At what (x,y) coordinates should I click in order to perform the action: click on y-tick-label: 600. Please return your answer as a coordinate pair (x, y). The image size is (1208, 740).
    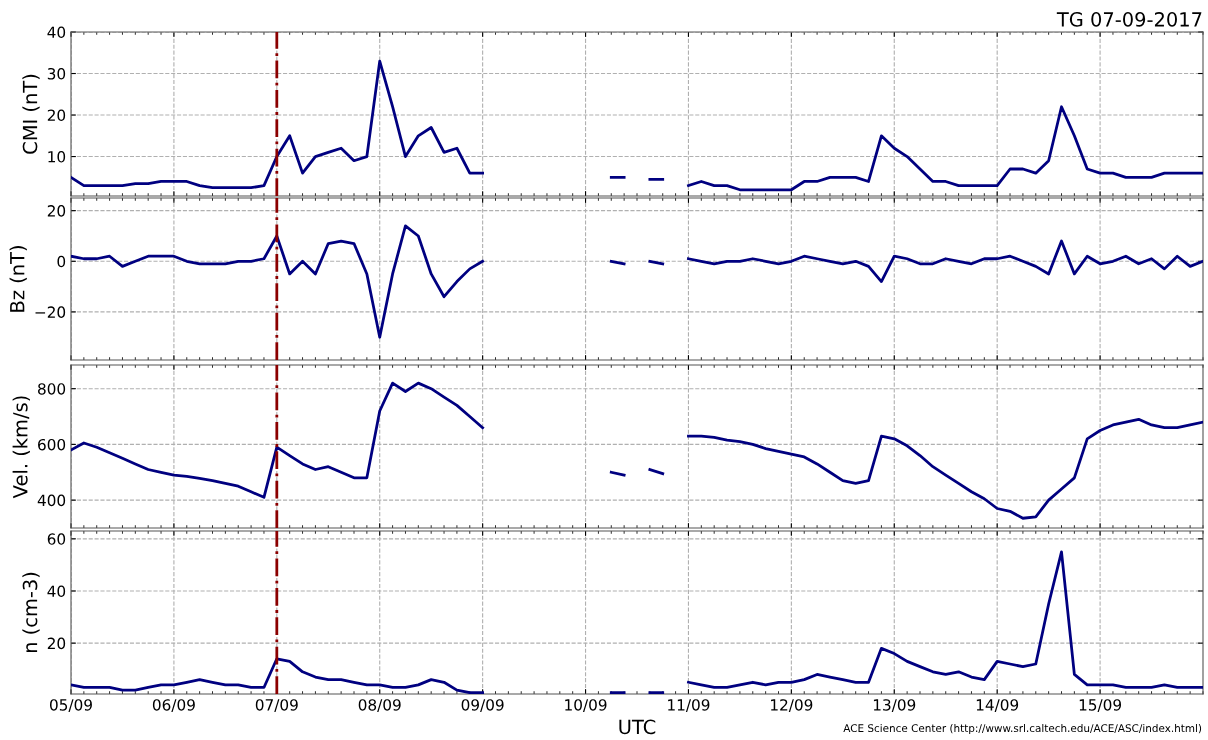
    Looking at the image, I should click on (52, 444).